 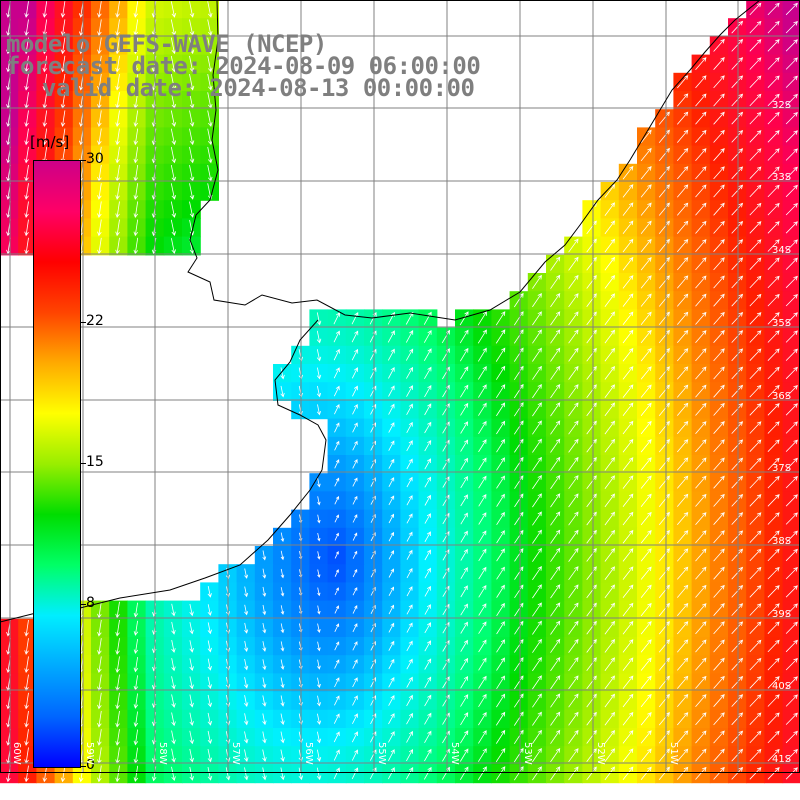 What do you see at coordinates (381, 753) in the screenshot?
I see `longitude-label: 55W` at bounding box center [381, 753].